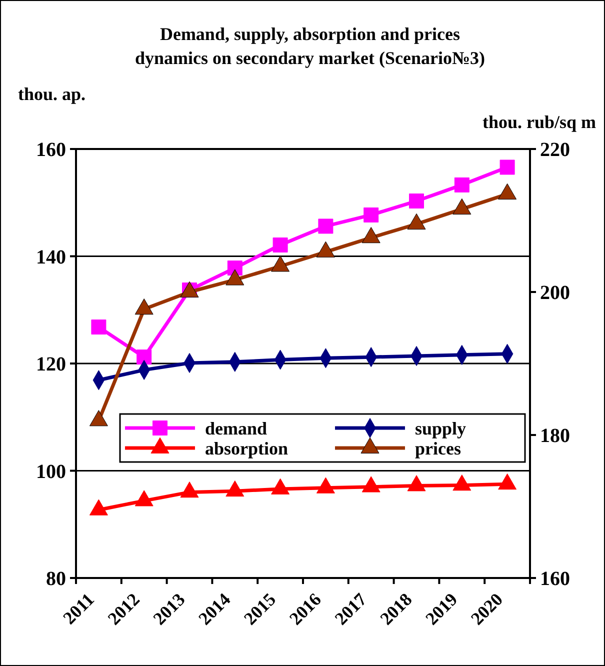 Image resolution: width=605 pixels, height=666 pixels. I want to click on legend-label: prices, so click(438, 448).